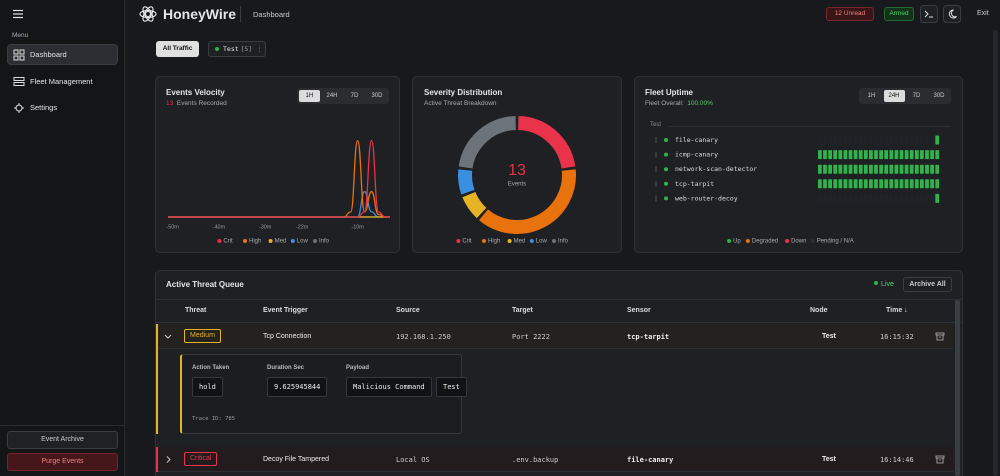 The image size is (1000, 476). Describe the element at coordinates (44, 107) in the screenshot. I see `nav-item: Settings` at that location.